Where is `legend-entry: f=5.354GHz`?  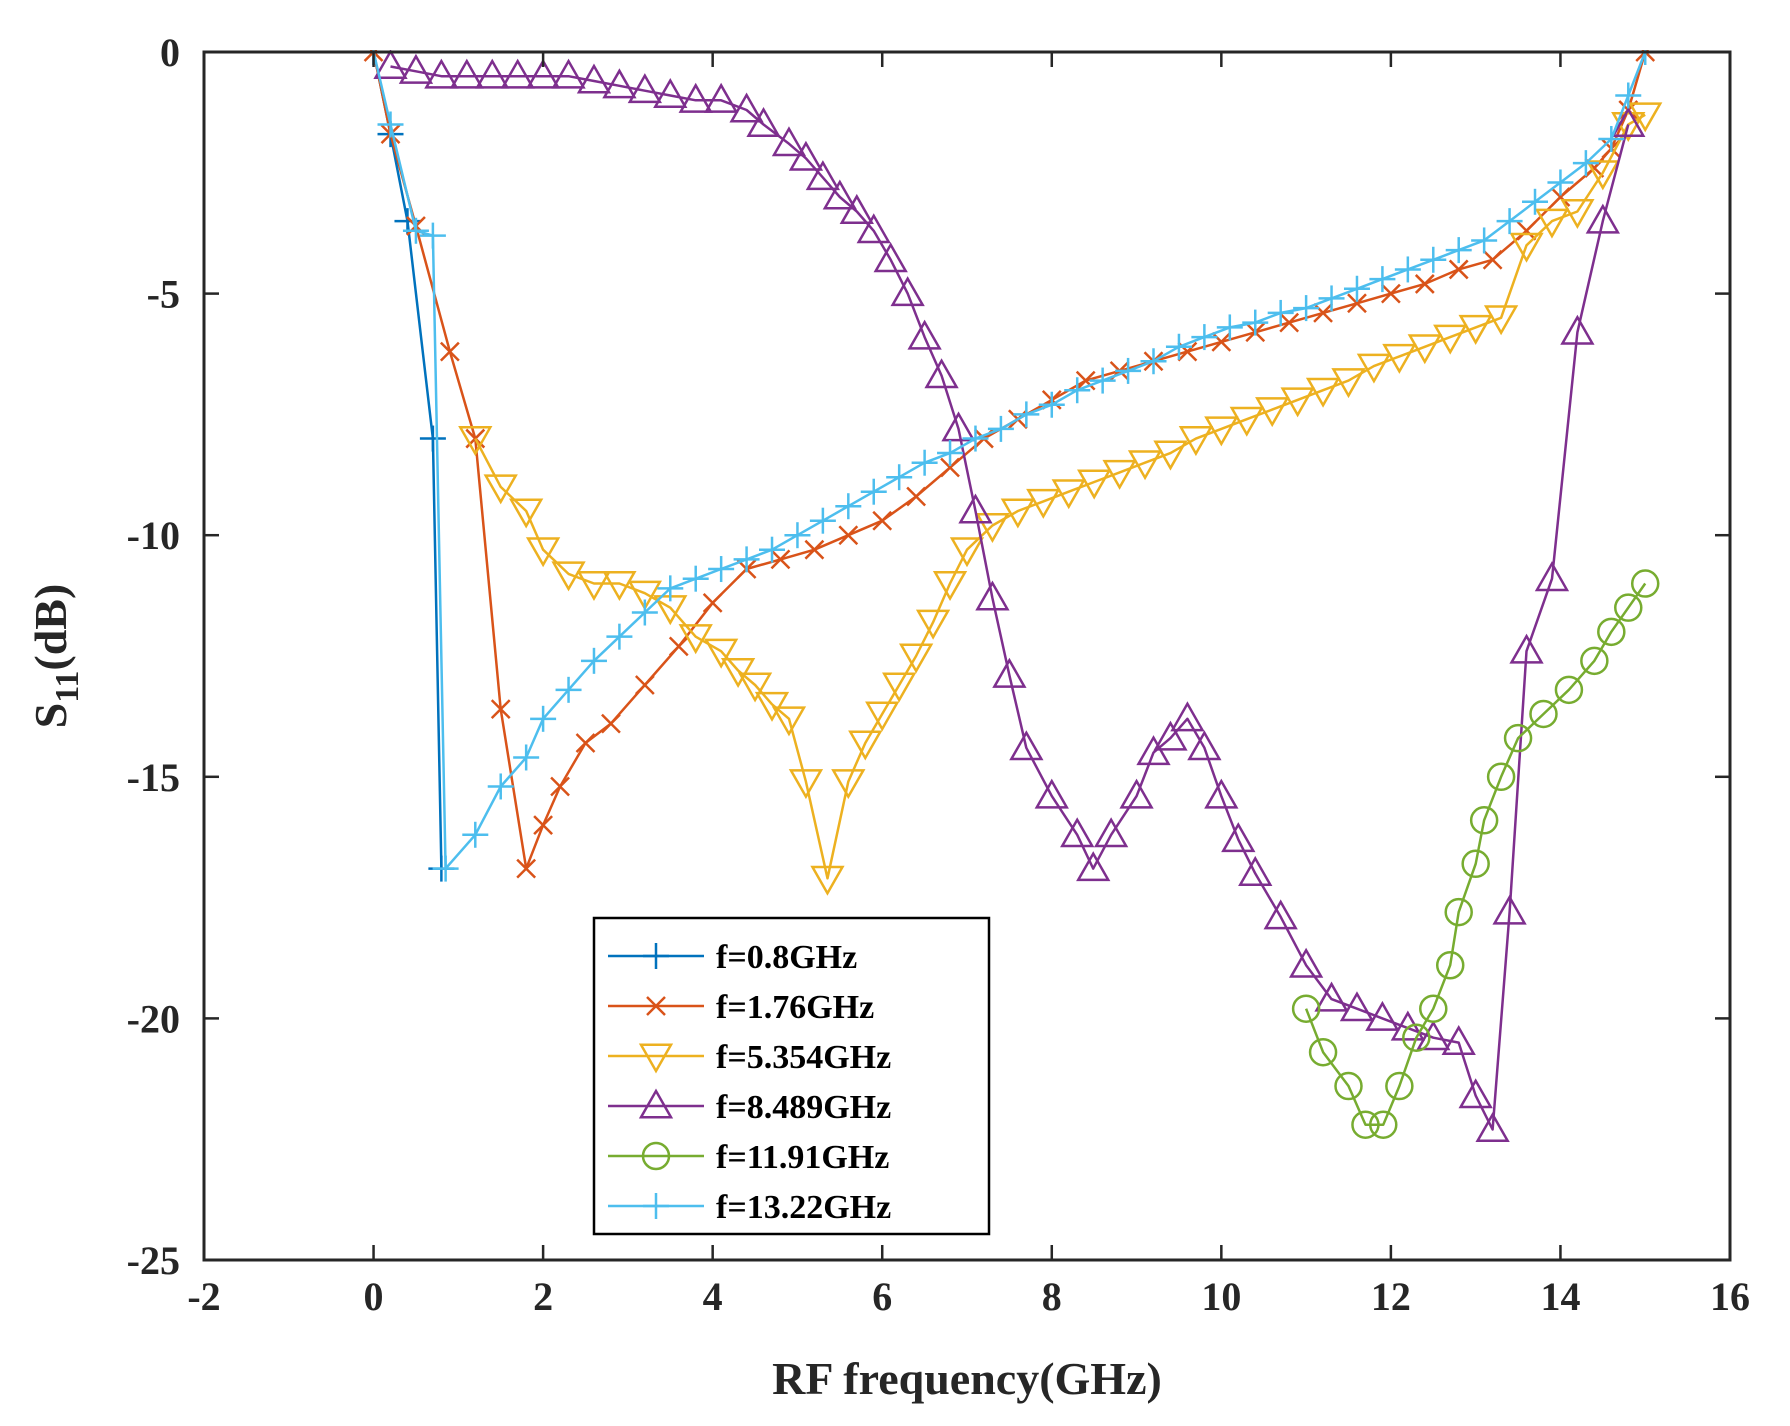 legend-entry: f=5.354GHz is located at coordinates (749, 1057).